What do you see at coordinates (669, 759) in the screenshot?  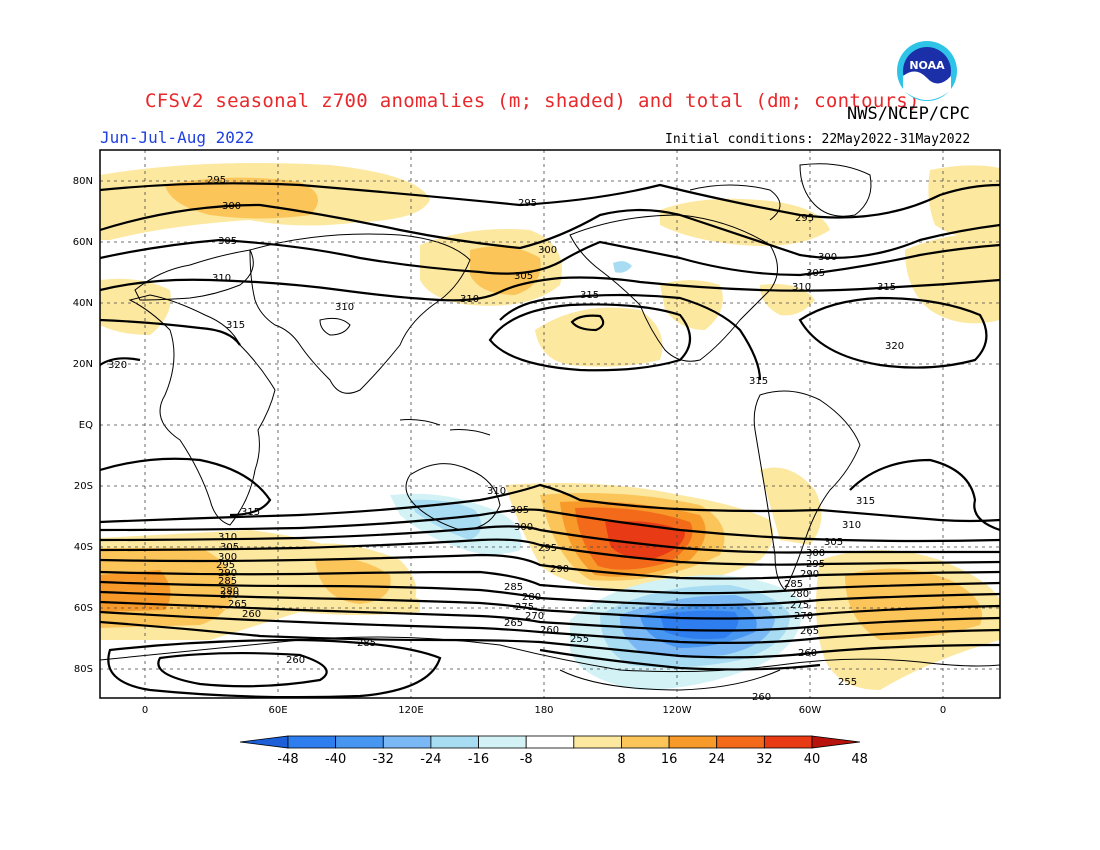 I see `colorbar-tick-label: 16` at bounding box center [669, 759].